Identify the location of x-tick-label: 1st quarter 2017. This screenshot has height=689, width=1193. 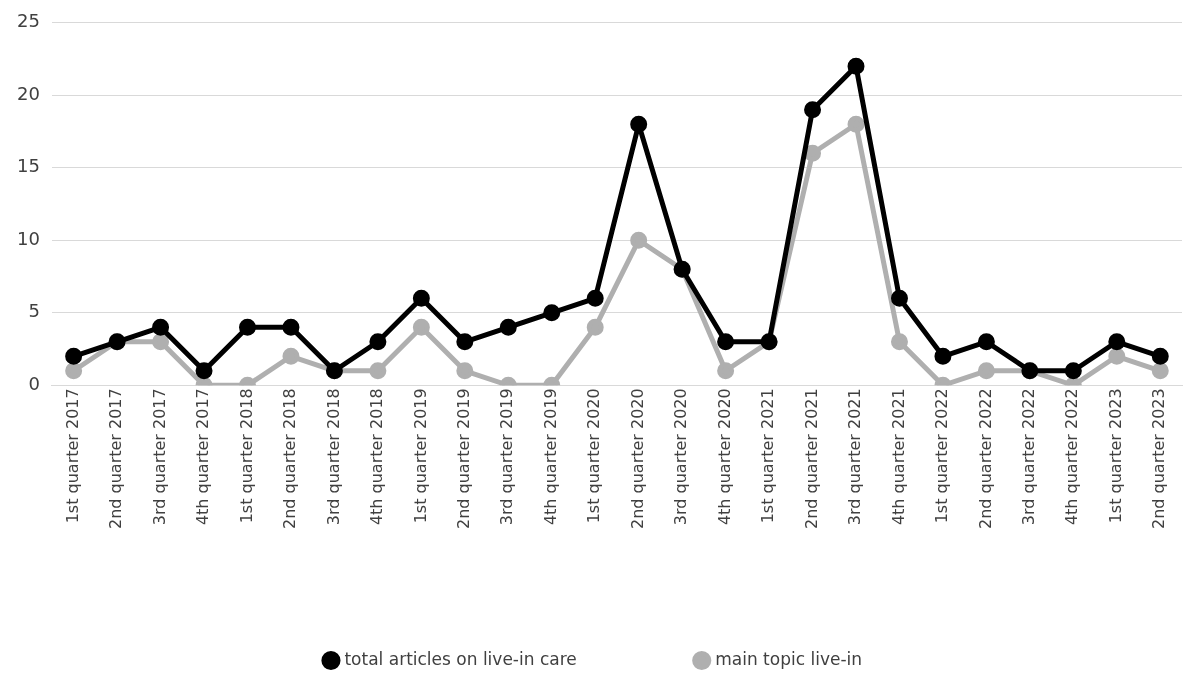
(72, 456).